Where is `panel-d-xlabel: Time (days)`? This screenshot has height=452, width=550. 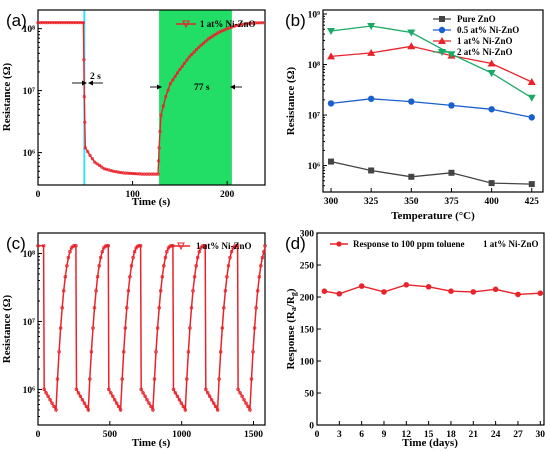
panel-d-xlabel: Time (days) is located at coordinates (430, 443).